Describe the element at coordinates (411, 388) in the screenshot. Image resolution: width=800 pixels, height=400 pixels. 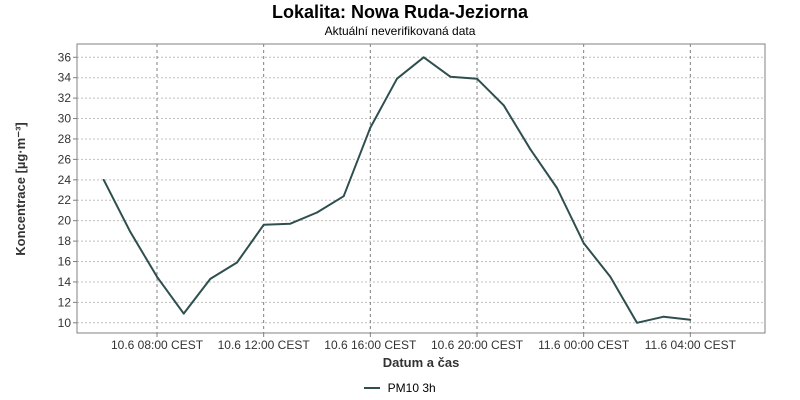
I see `legend-label: PM10 3h` at that location.